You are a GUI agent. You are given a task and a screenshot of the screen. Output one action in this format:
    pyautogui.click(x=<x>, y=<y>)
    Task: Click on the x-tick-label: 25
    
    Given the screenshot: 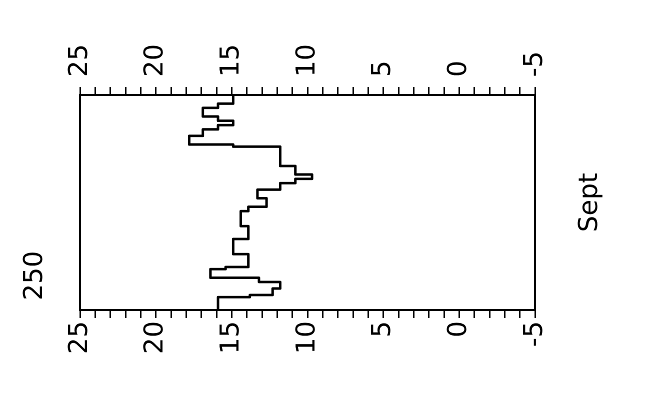 What is the action you would take?
    pyautogui.click(x=79, y=337)
    